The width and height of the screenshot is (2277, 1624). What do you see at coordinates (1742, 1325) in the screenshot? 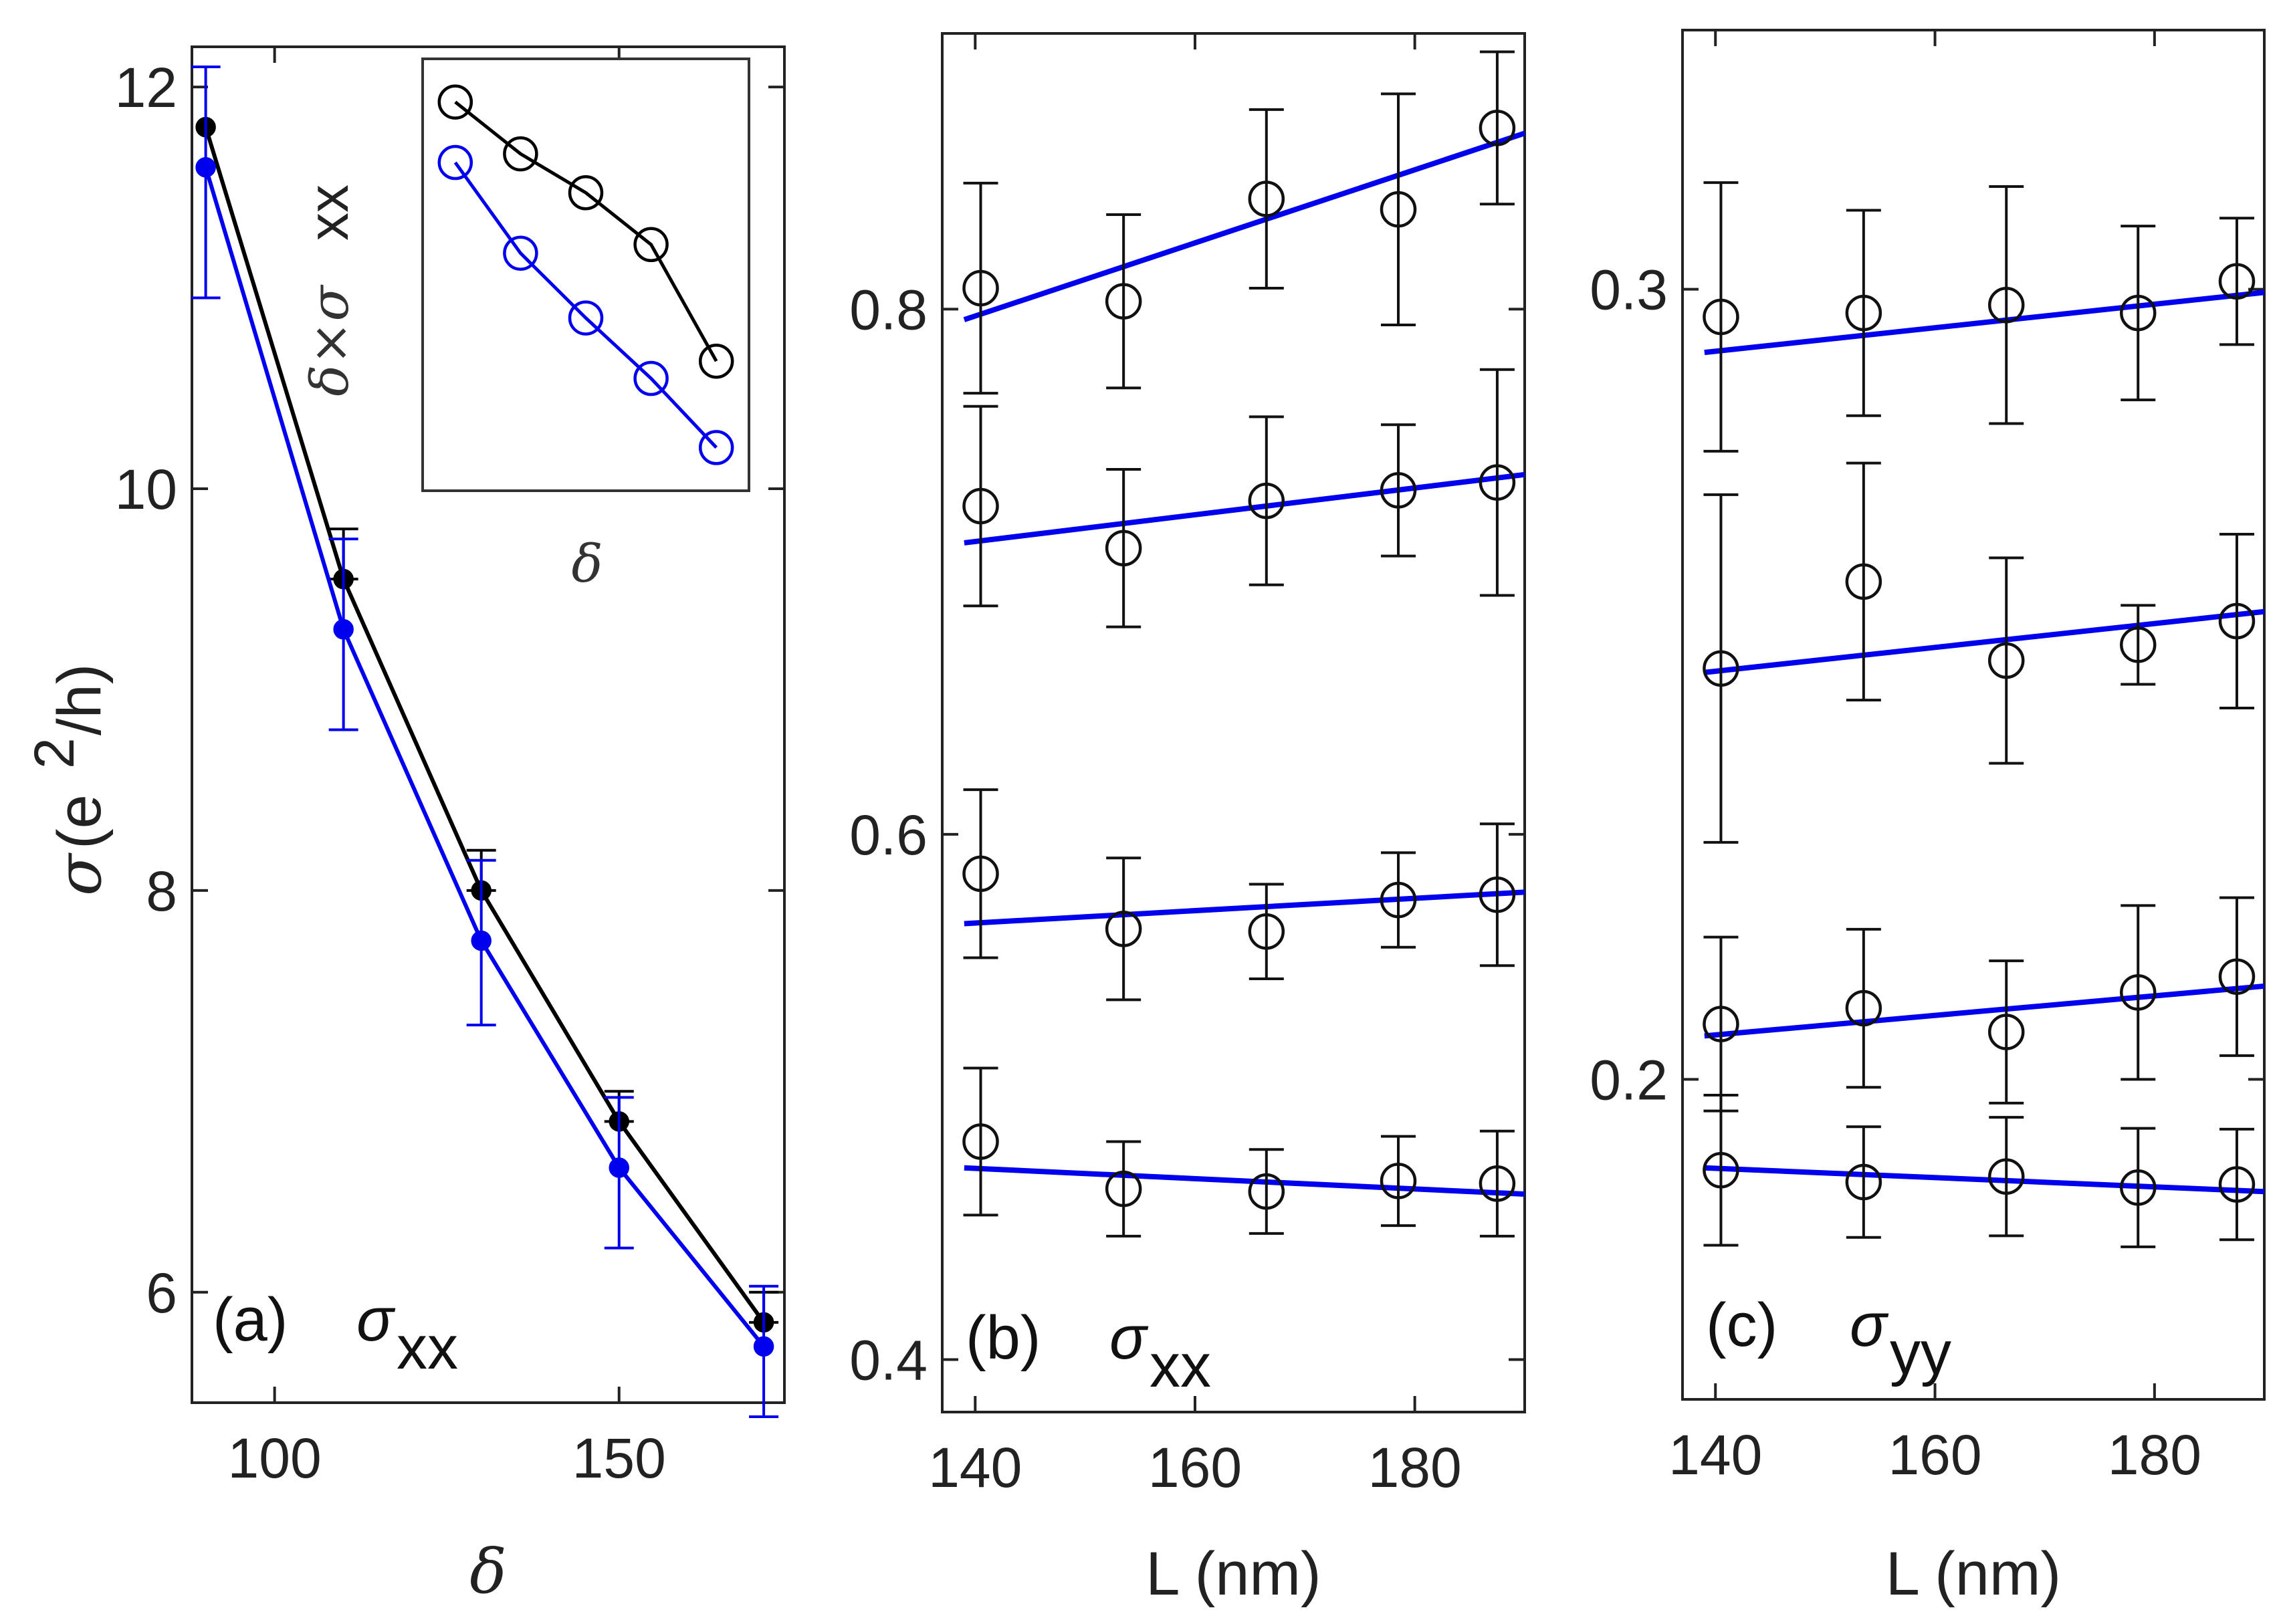
I see `panel-label: (c)` at bounding box center [1742, 1325].